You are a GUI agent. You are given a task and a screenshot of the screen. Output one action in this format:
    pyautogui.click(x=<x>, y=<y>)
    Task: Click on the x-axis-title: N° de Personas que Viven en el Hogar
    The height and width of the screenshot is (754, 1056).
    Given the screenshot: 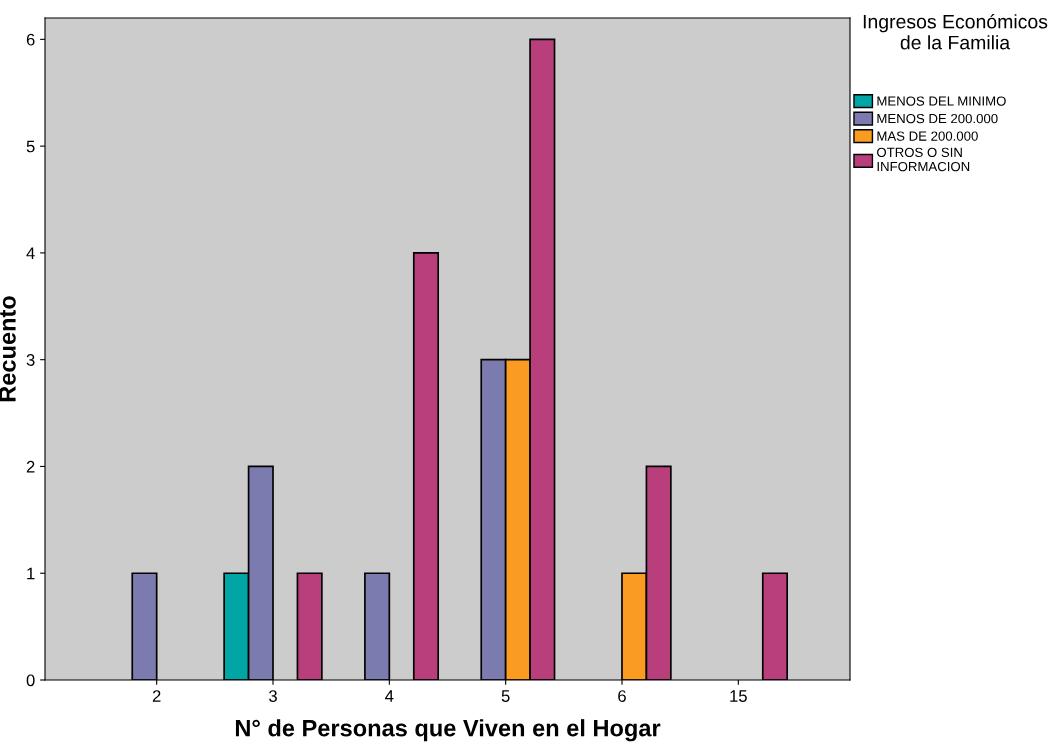 What is the action you would take?
    pyautogui.click(x=448, y=730)
    